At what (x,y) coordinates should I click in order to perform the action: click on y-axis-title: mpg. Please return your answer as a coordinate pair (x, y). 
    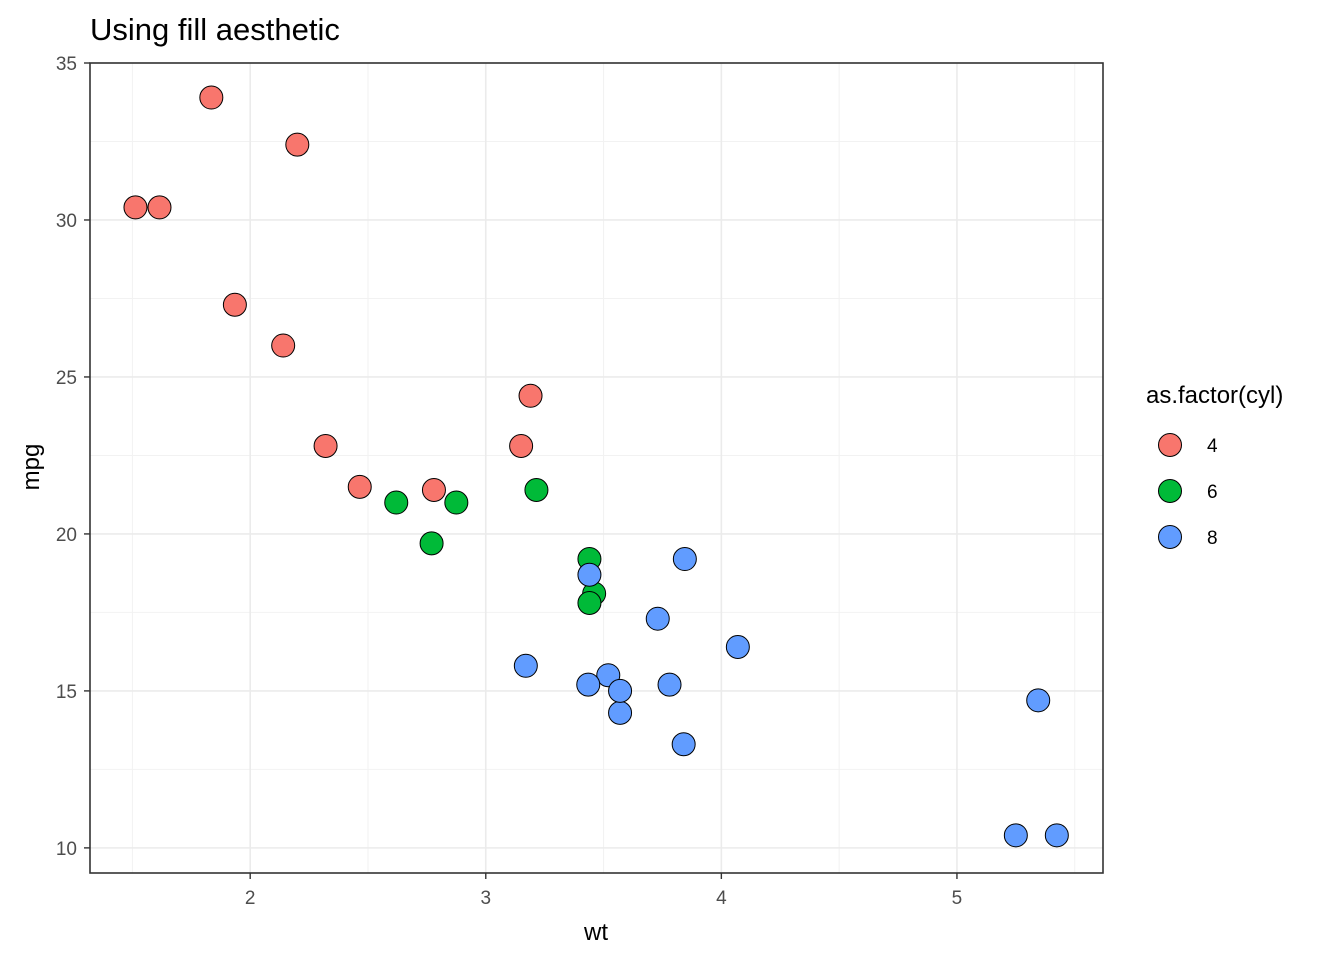
    Looking at the image, I should click on (31, 467).